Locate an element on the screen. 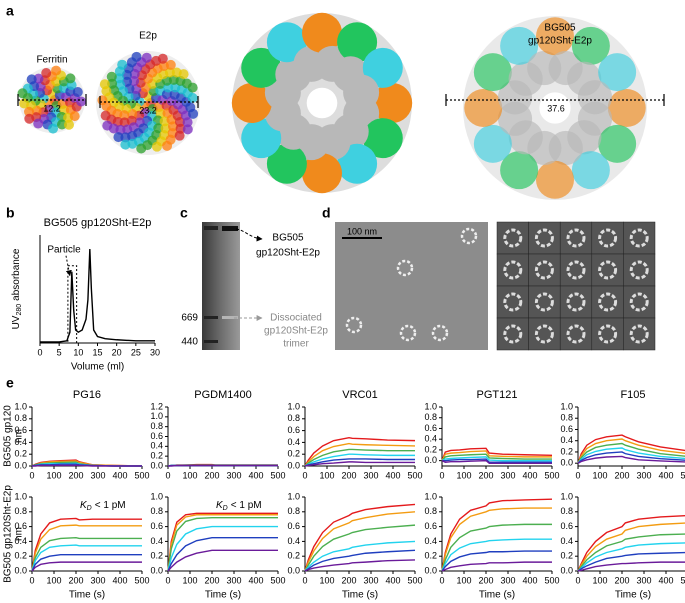  marker-label: 669 is located at coordinates (189, 318).